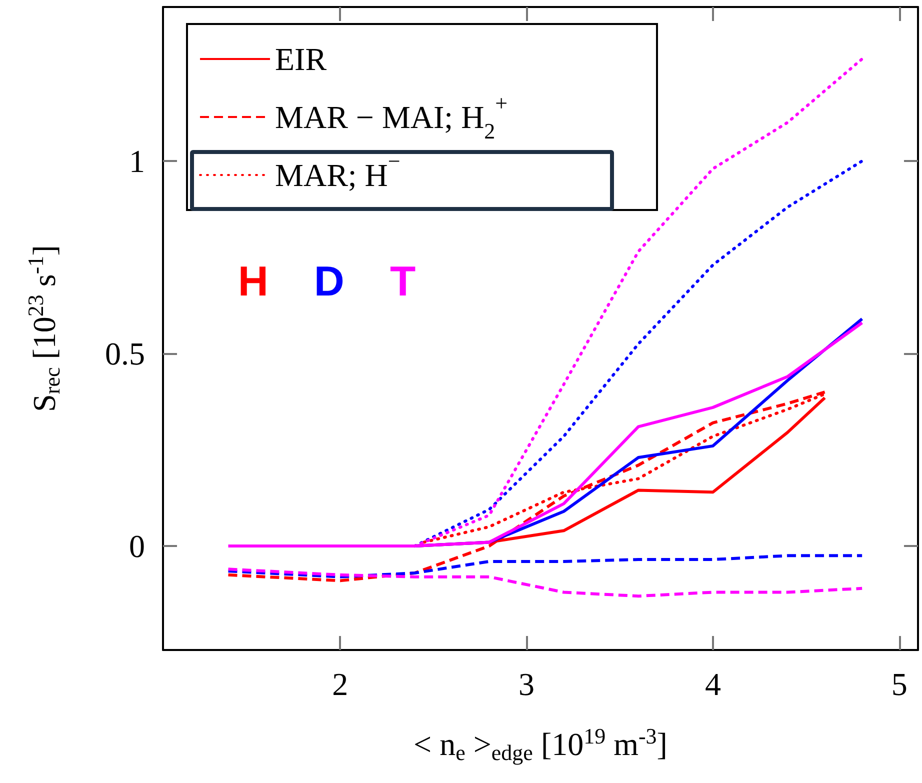 The height and width of the screenshot is (783, 922). Describe the element at coordinates (253, 281) in the screenshot. I see `annotation: H` at that location.